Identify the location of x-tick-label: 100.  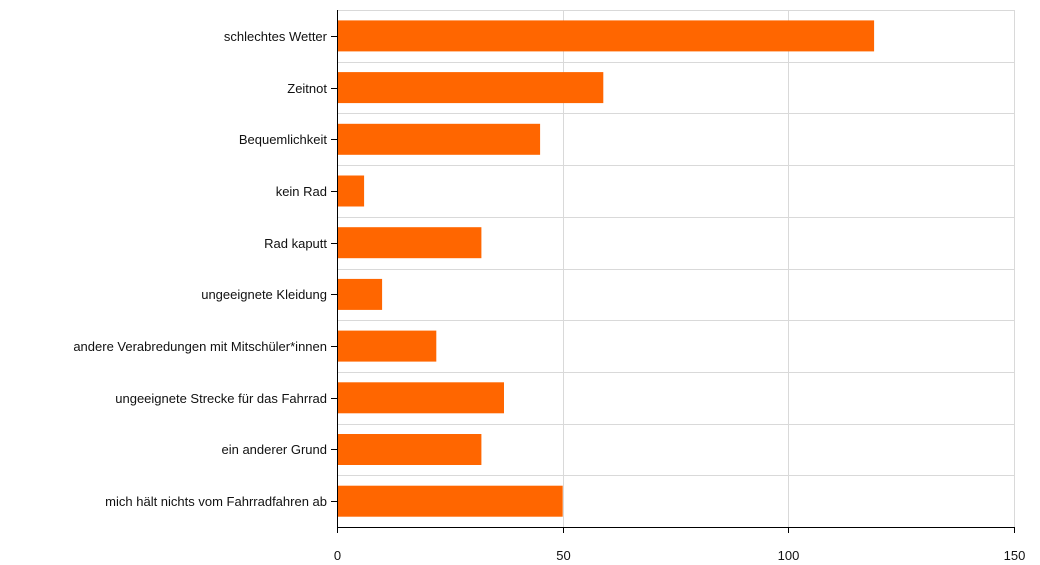
(789, 555).